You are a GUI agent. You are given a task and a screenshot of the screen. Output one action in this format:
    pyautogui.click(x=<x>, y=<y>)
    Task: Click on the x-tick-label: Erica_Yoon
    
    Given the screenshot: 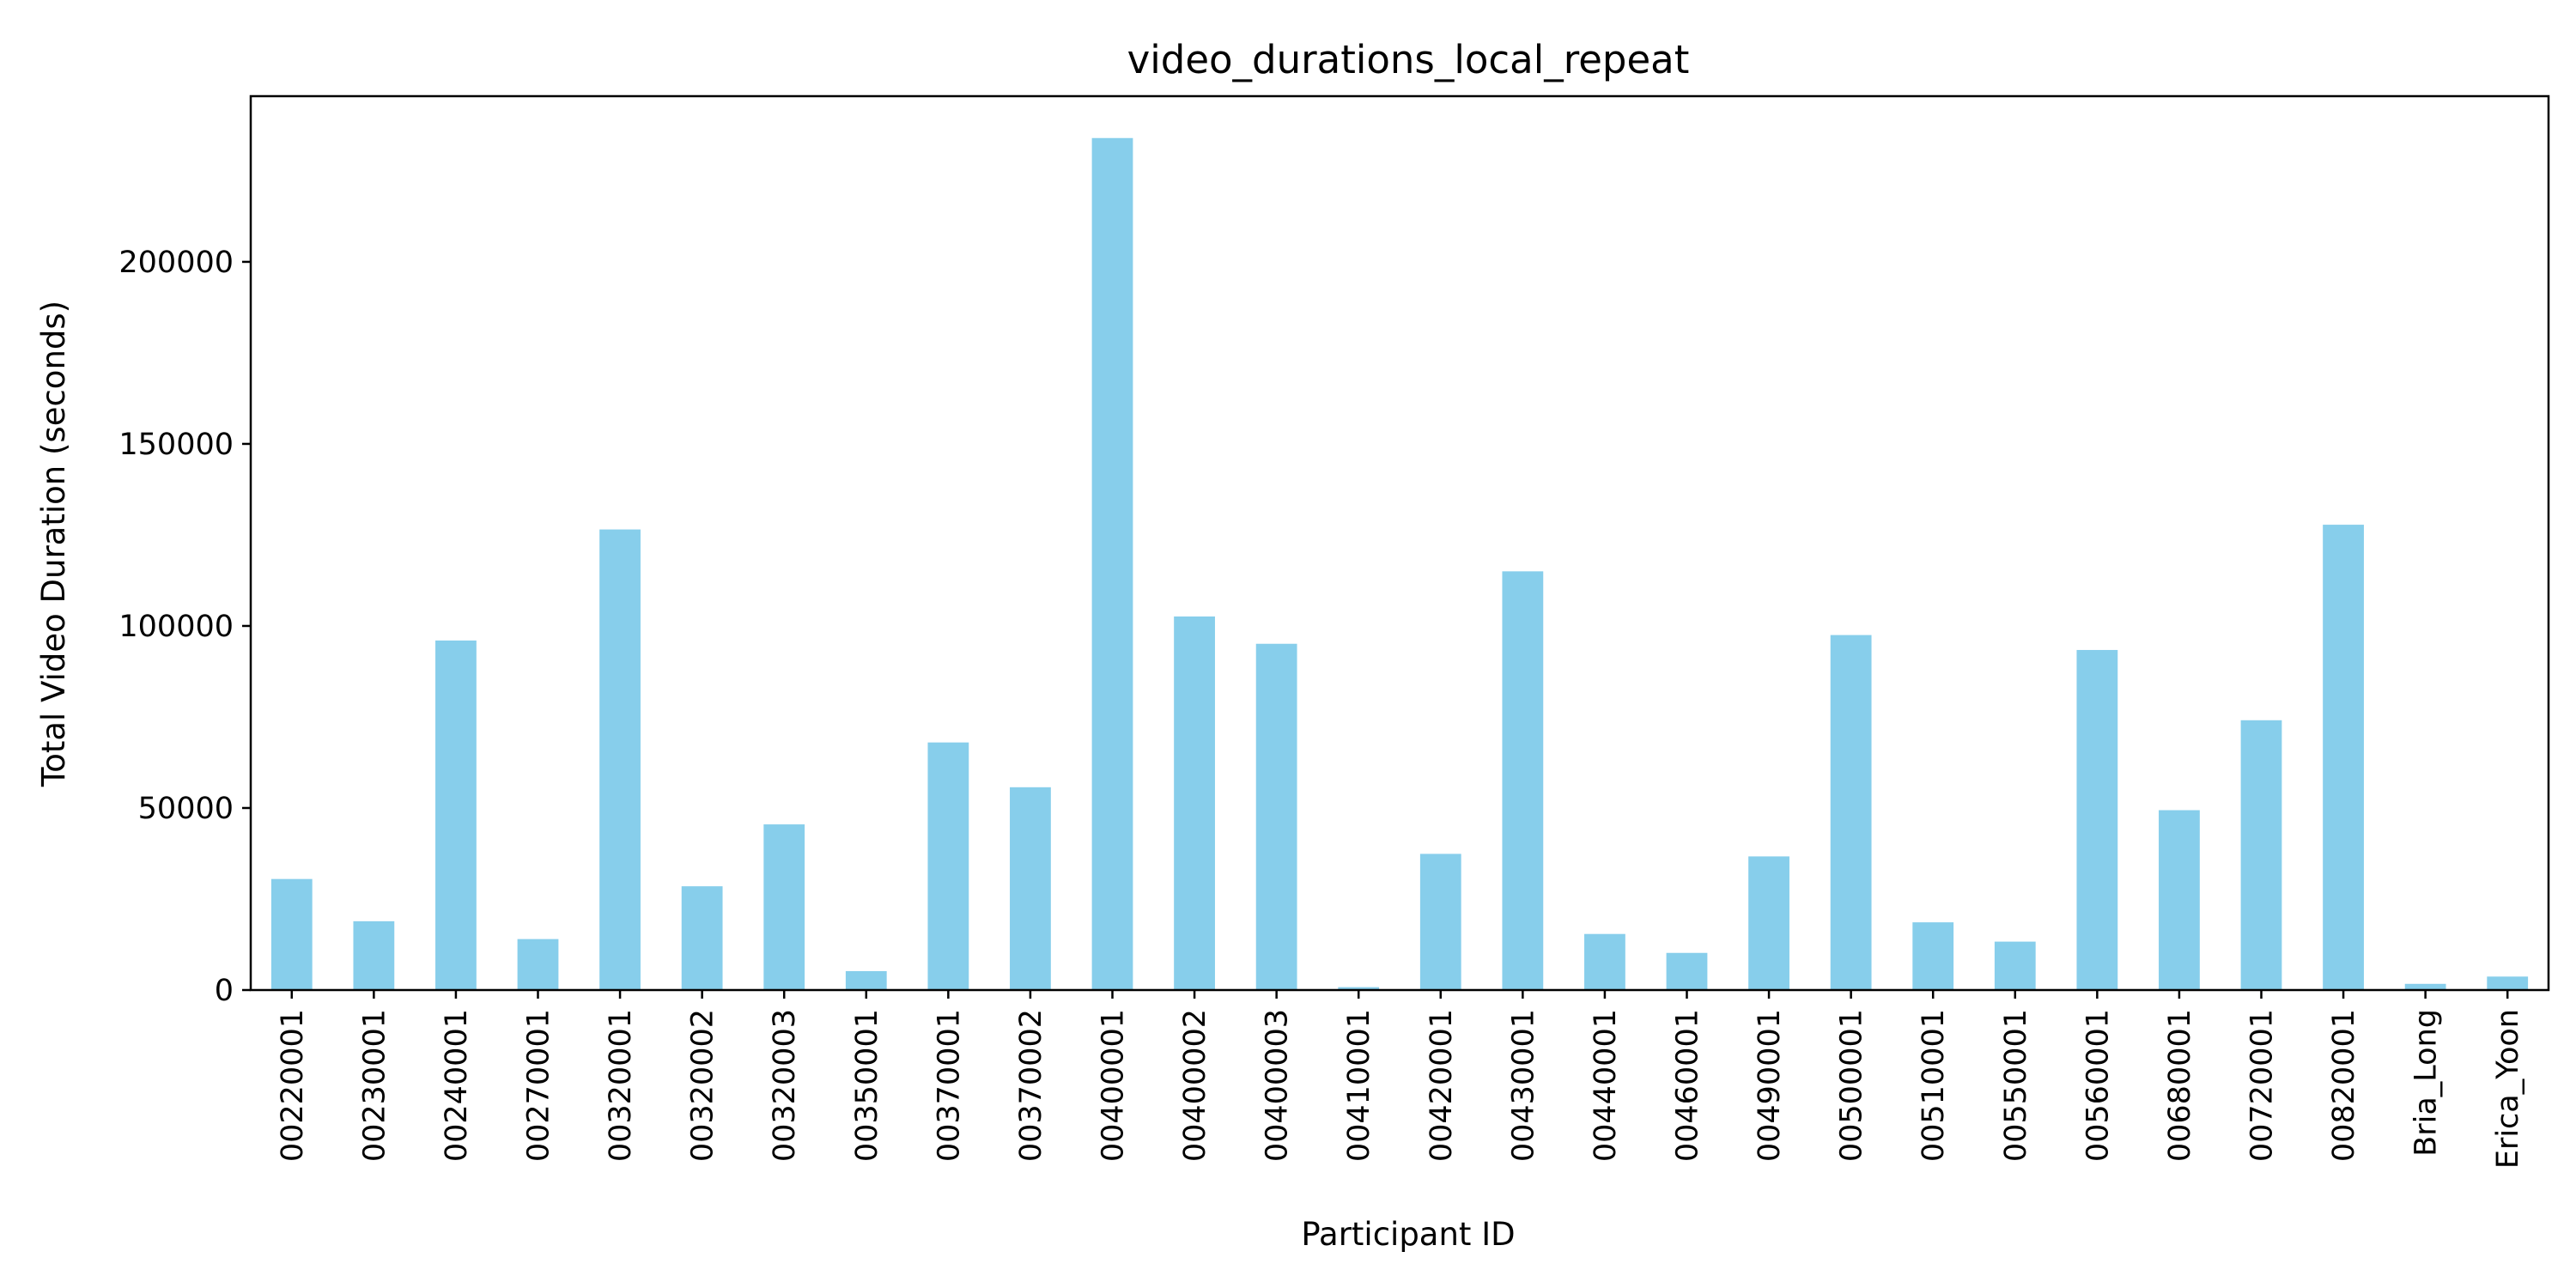 What is the action you would take?
    pyautogui.click(x=2508, y=1089)
    